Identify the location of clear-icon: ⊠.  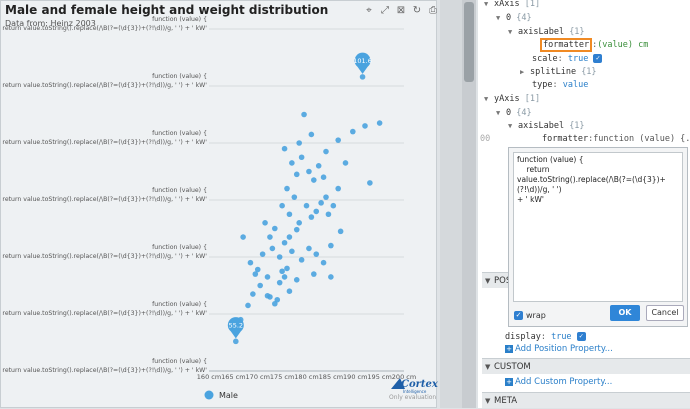
(401, 10).